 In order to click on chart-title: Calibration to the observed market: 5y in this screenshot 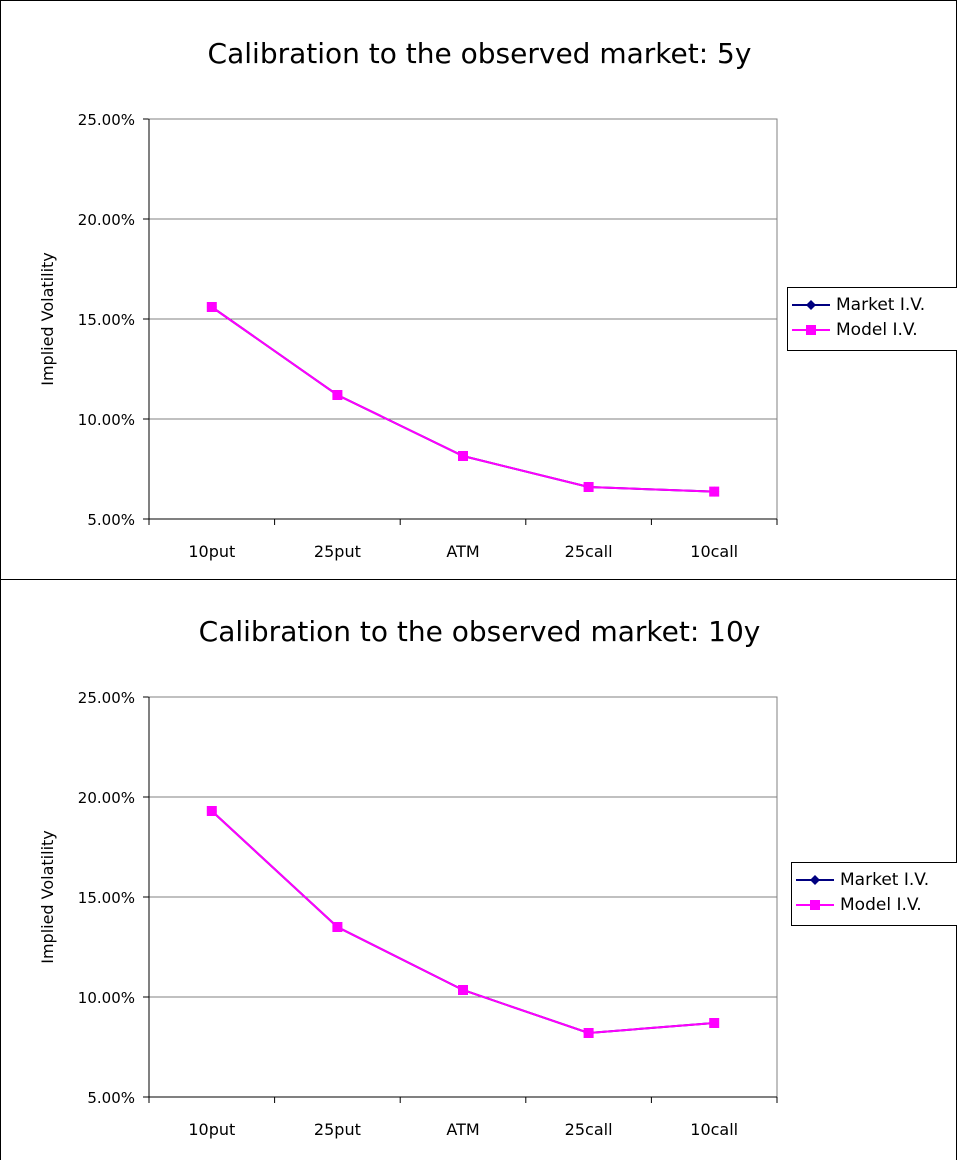, I will do `click(479, 53)`.